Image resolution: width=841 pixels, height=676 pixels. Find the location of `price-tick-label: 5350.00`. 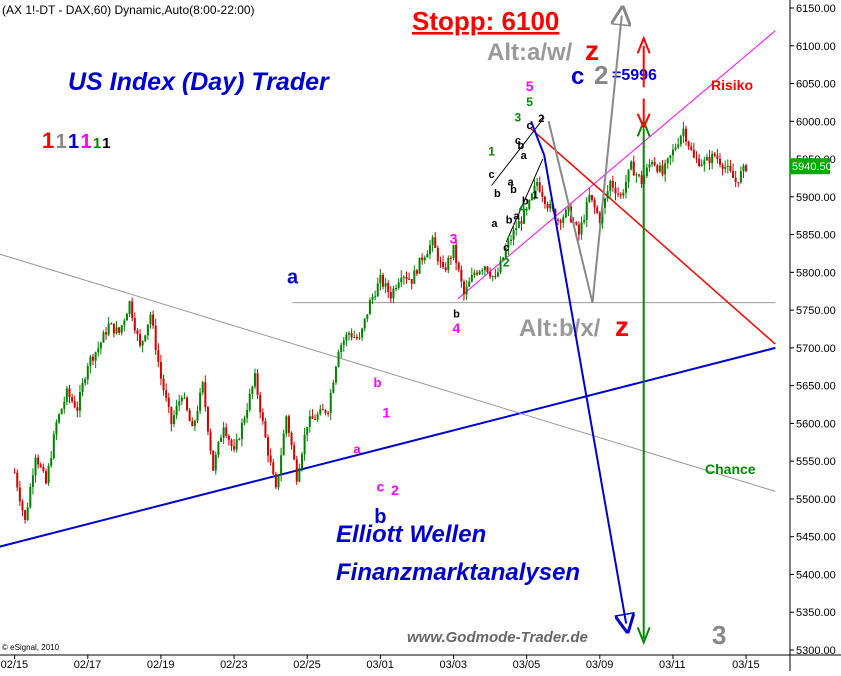

price-tick-label: 5350.00 is located at coordinates (816, 613).